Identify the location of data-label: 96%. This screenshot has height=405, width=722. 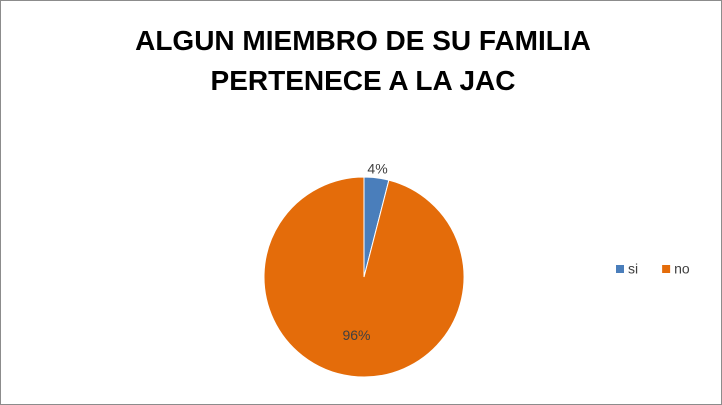
(356, 335).